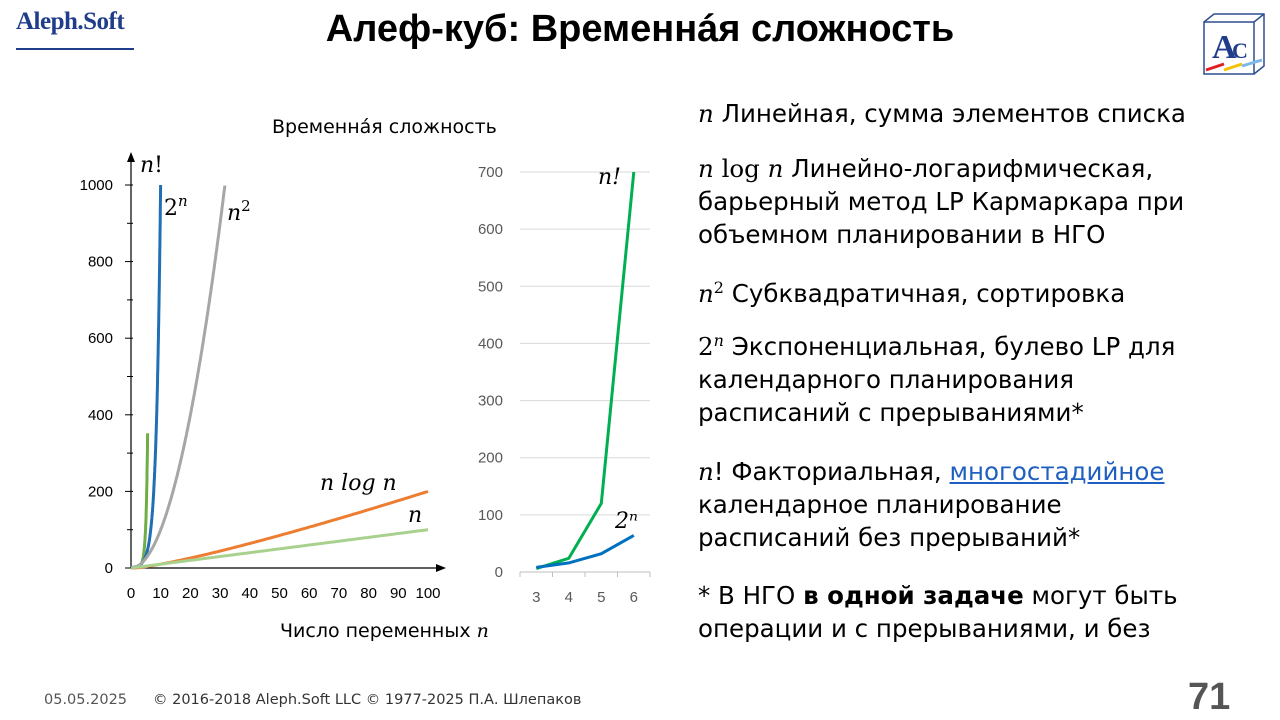 Image resolution: width=1280 pixels, height=720 pixels. Describe the element at coordinates (309, 593) in the screenshot. I see `x-tick-label: 60` at that location.